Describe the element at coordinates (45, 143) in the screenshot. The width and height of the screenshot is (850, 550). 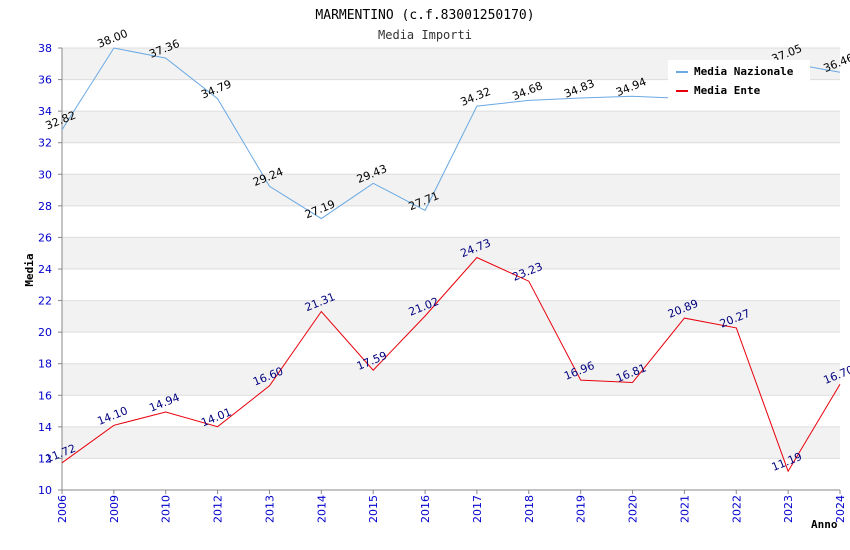
I see `y-tick-label: 32` at that location.